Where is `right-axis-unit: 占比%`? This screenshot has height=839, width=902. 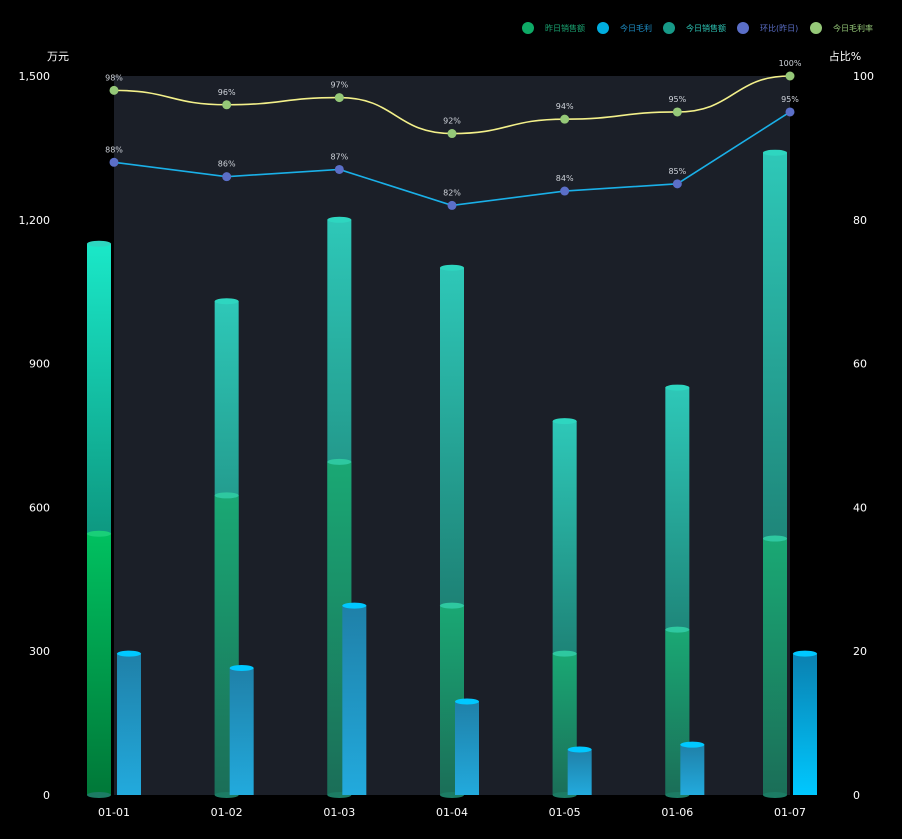
right-axis-unit: 占比% is located at coordinates (845, 56).